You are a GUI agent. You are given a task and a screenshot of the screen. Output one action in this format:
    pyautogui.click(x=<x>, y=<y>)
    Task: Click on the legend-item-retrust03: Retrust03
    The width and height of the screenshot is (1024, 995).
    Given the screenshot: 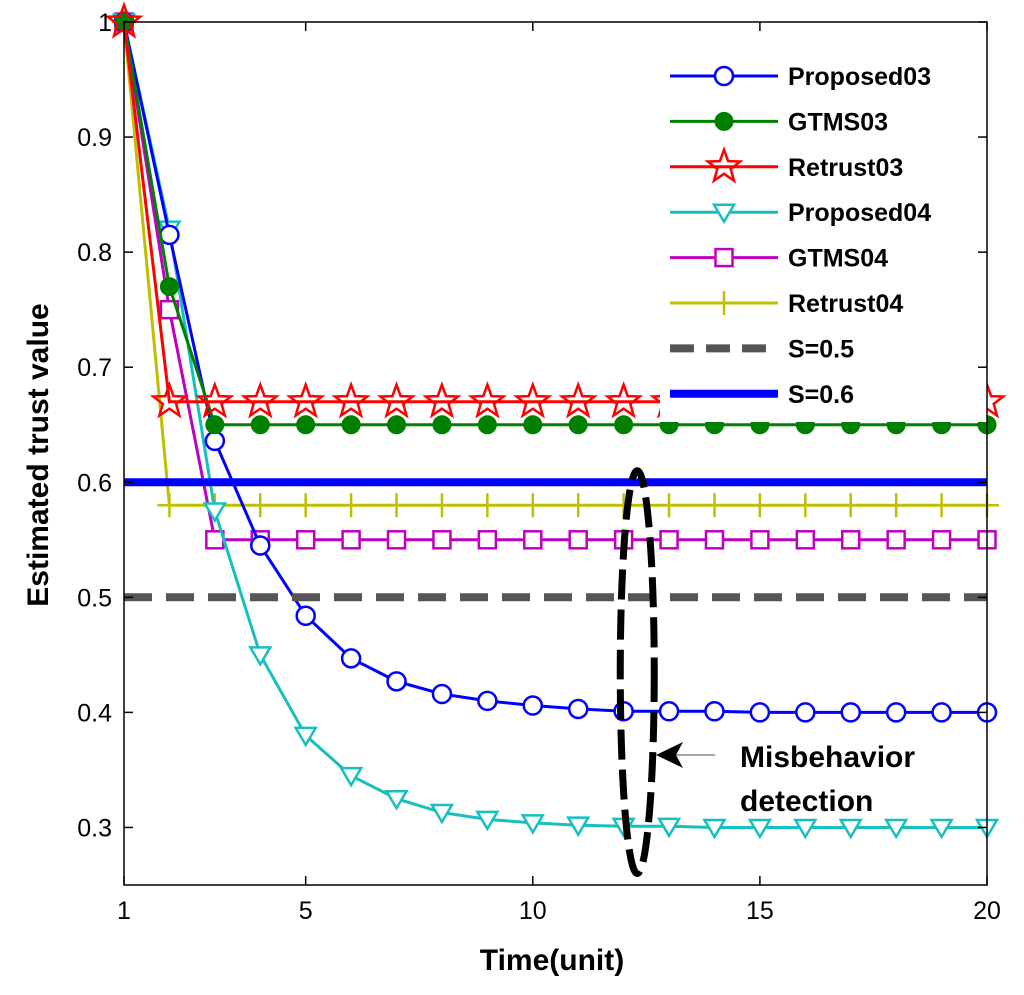 What is the action you would take?
    pyautogui.click(x=786, y=165)
    